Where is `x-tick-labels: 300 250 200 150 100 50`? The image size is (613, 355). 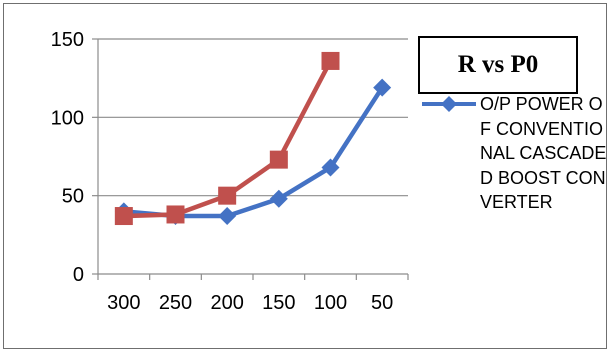
x-tick-labels: 300 250 200 150 100 50 is located at coordinates (250, 303).